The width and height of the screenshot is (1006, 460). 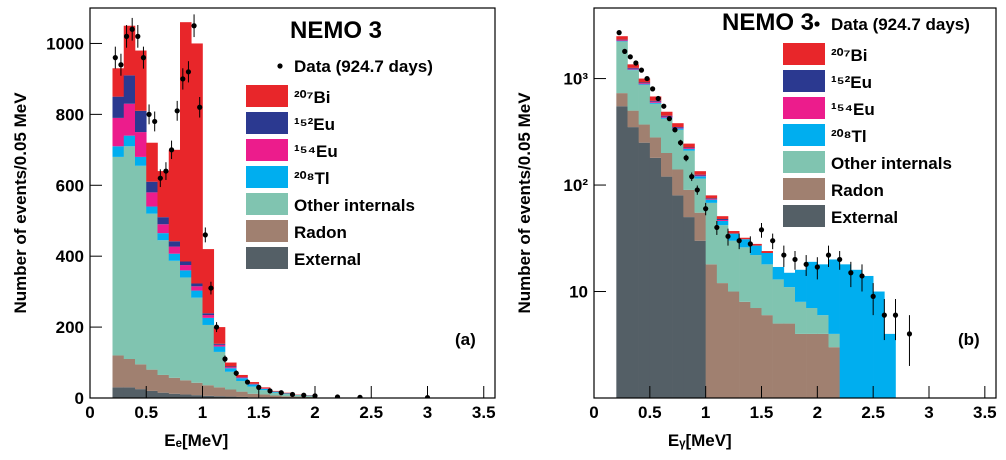 What do you see at coordinates (873, 412) in the screenshot?
I see `x-tick-label: 2.5` at bounding box center [873, 412].